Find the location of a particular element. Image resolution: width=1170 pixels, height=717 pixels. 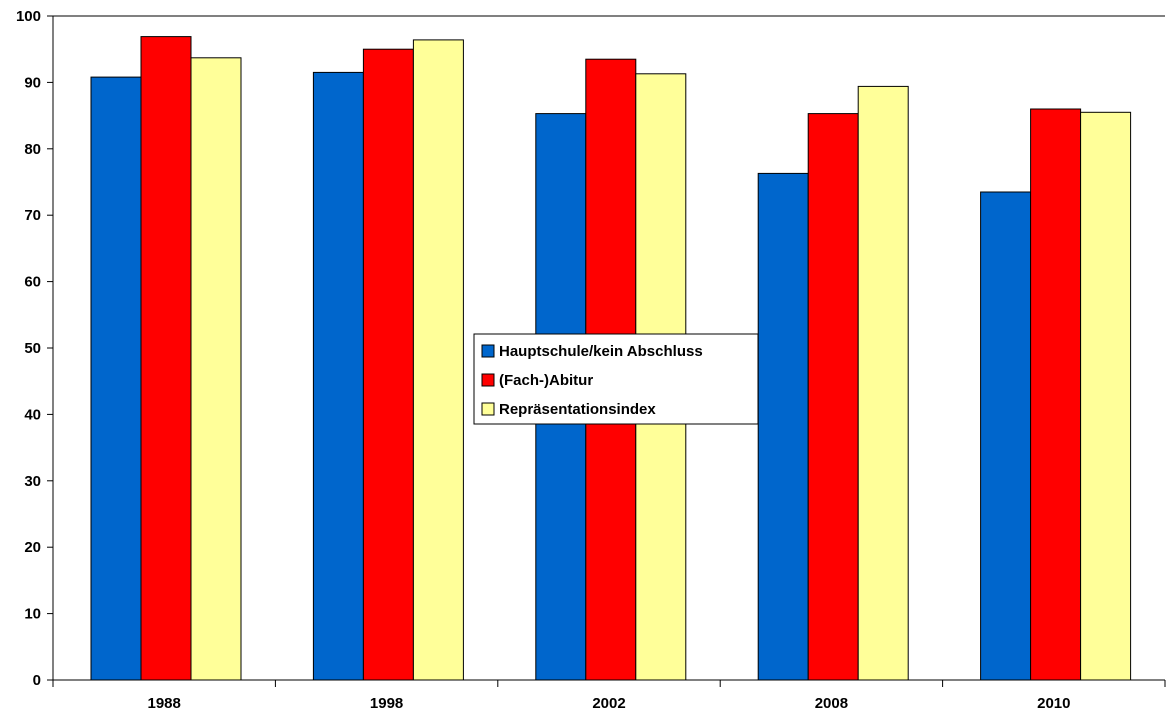

legend-box is located at coordinates (616, 379).